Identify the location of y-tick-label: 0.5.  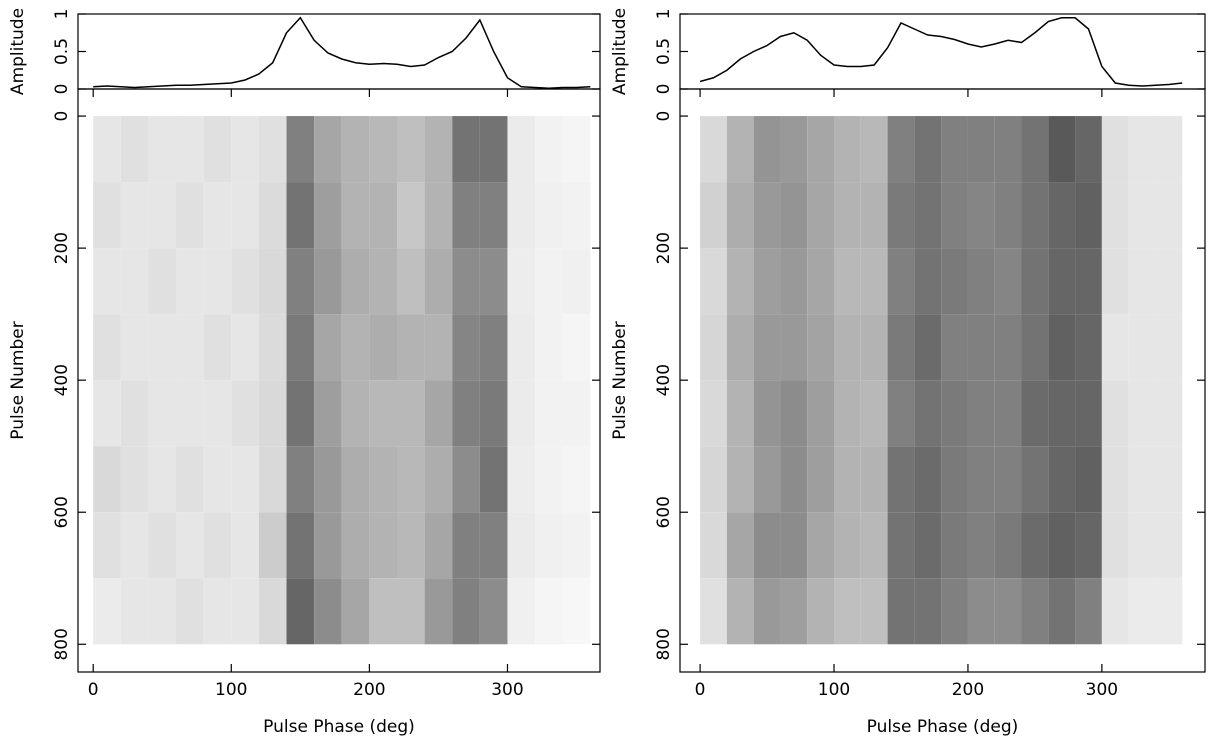
(664, 51).